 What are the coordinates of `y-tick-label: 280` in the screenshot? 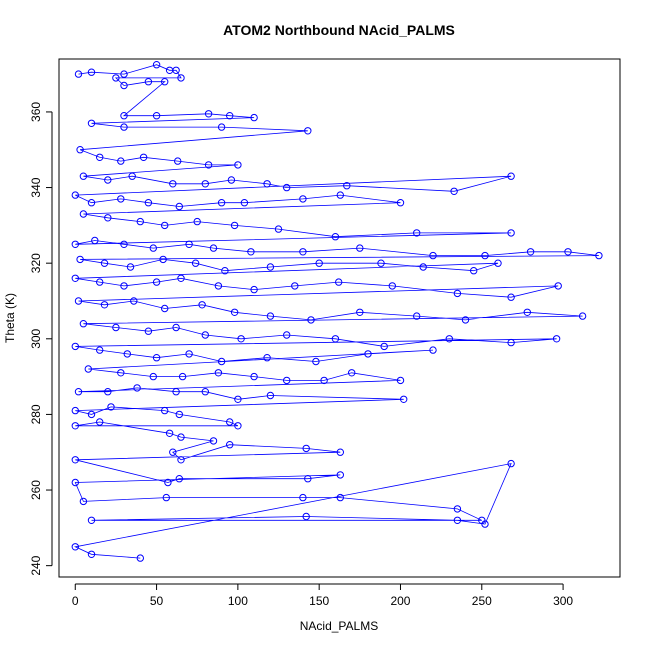 It's located at (36, 414).